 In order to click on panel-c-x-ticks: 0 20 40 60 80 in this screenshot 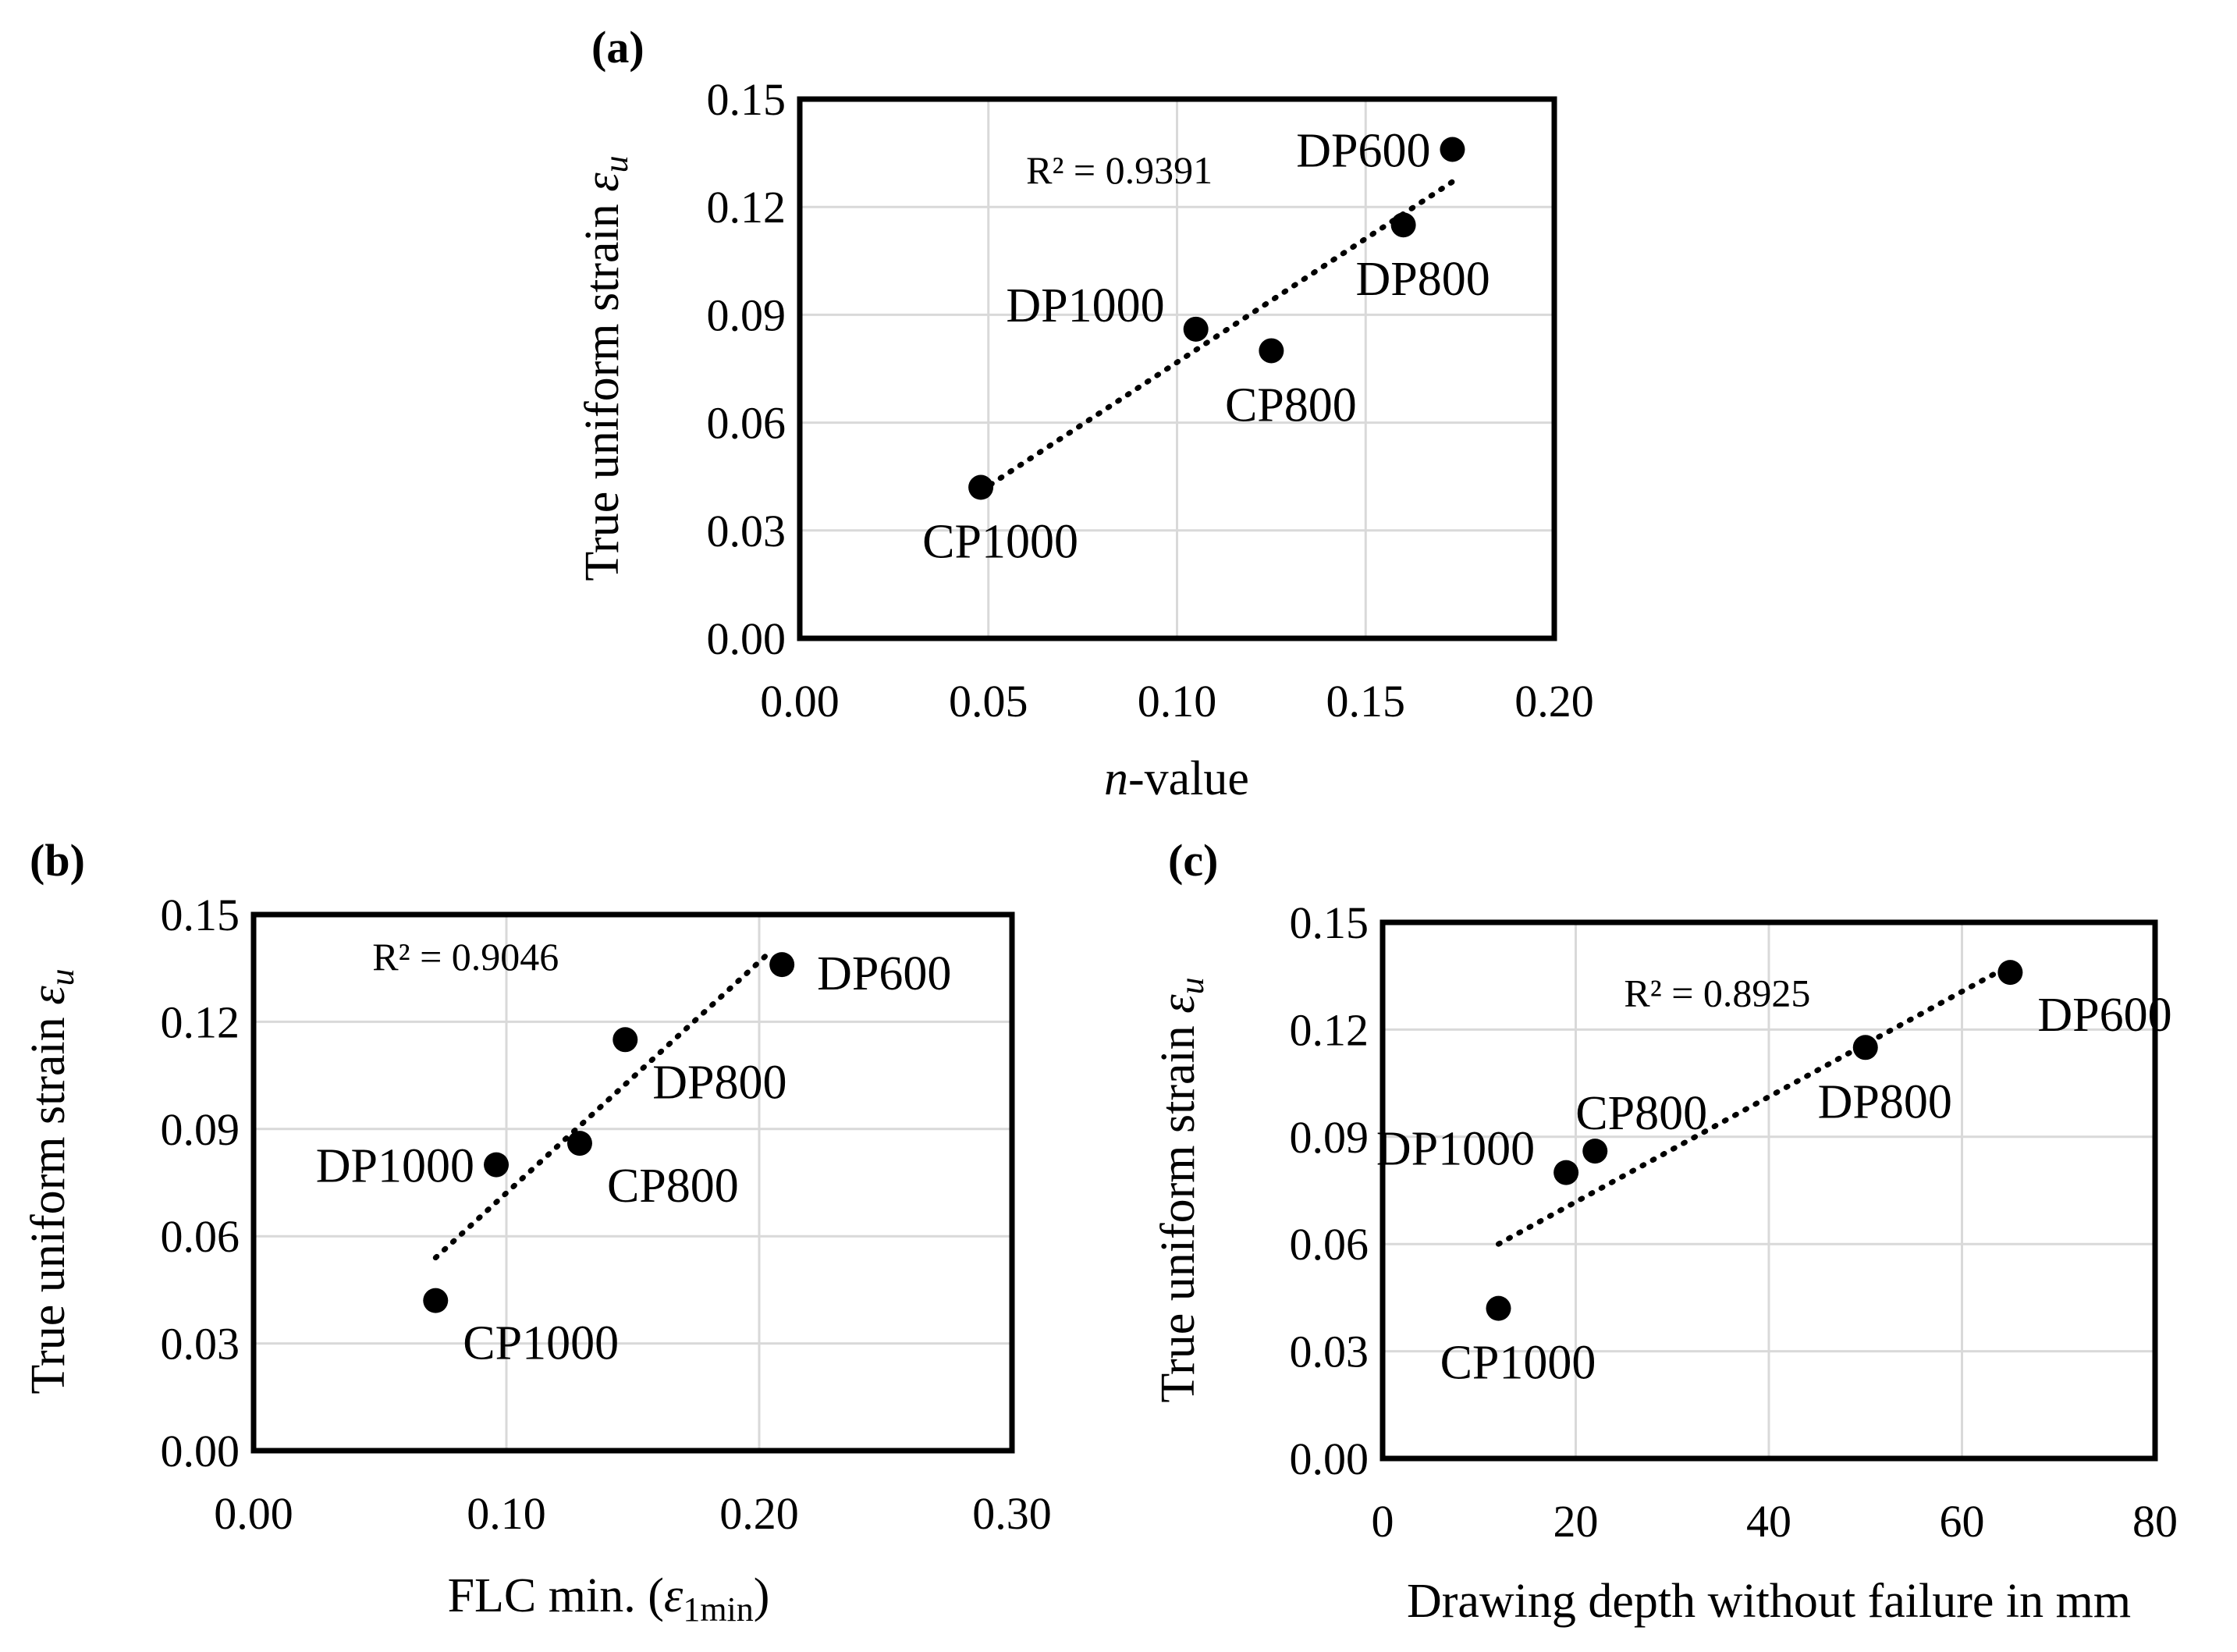, I will do `click(1775, 1522)`.